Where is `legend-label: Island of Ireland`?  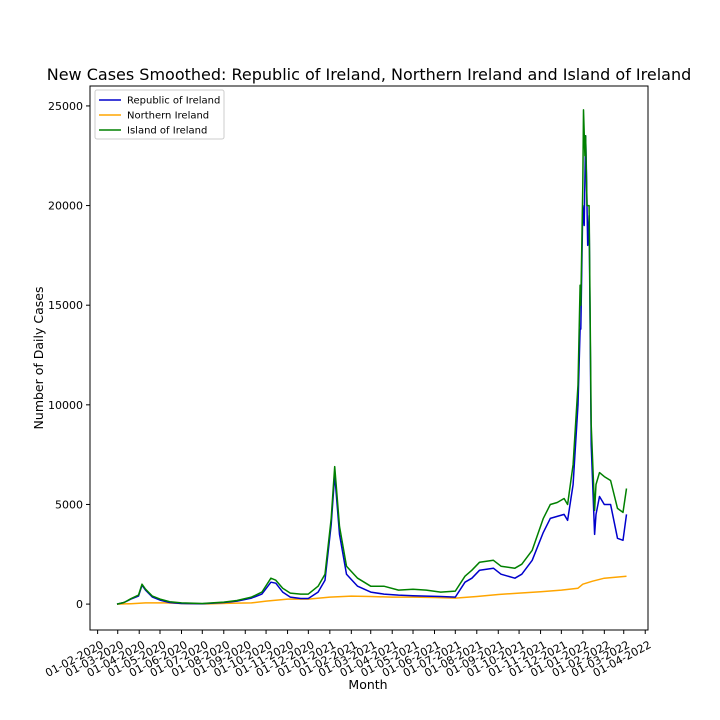 legend-label: Island of Ireland is located at coordinates (167, 131).